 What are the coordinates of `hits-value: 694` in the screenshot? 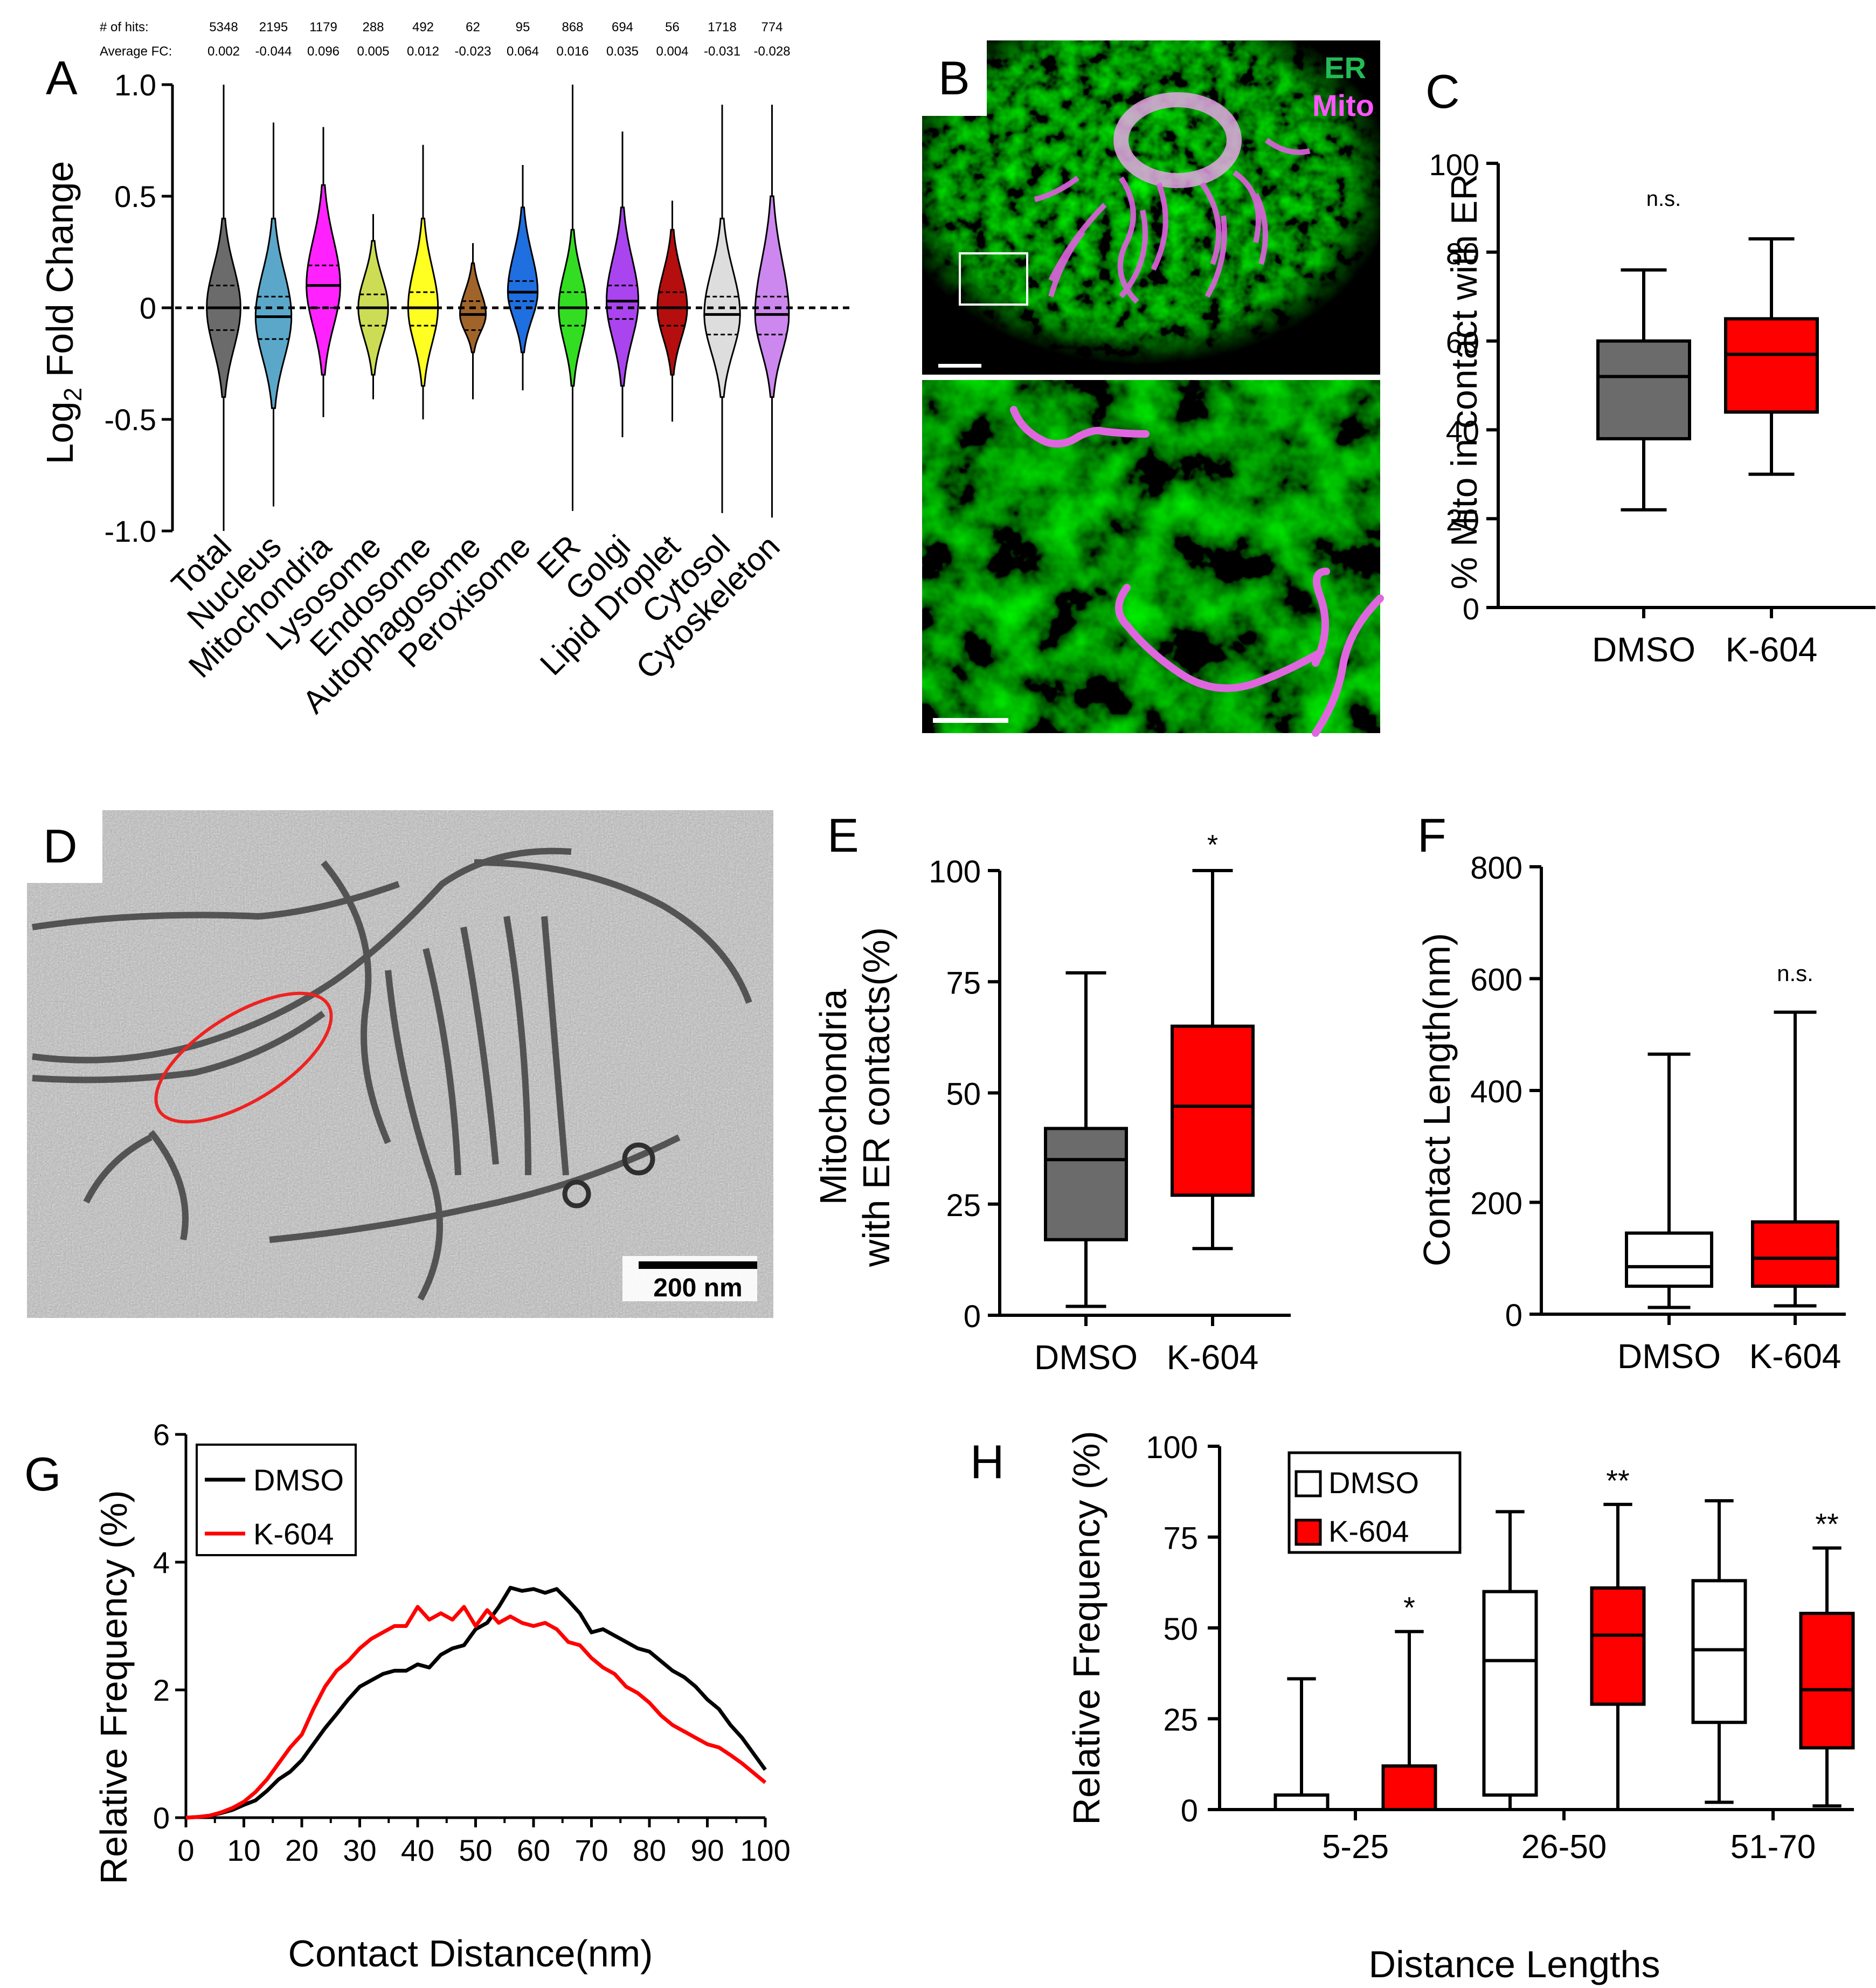 It's located at (622, 27).